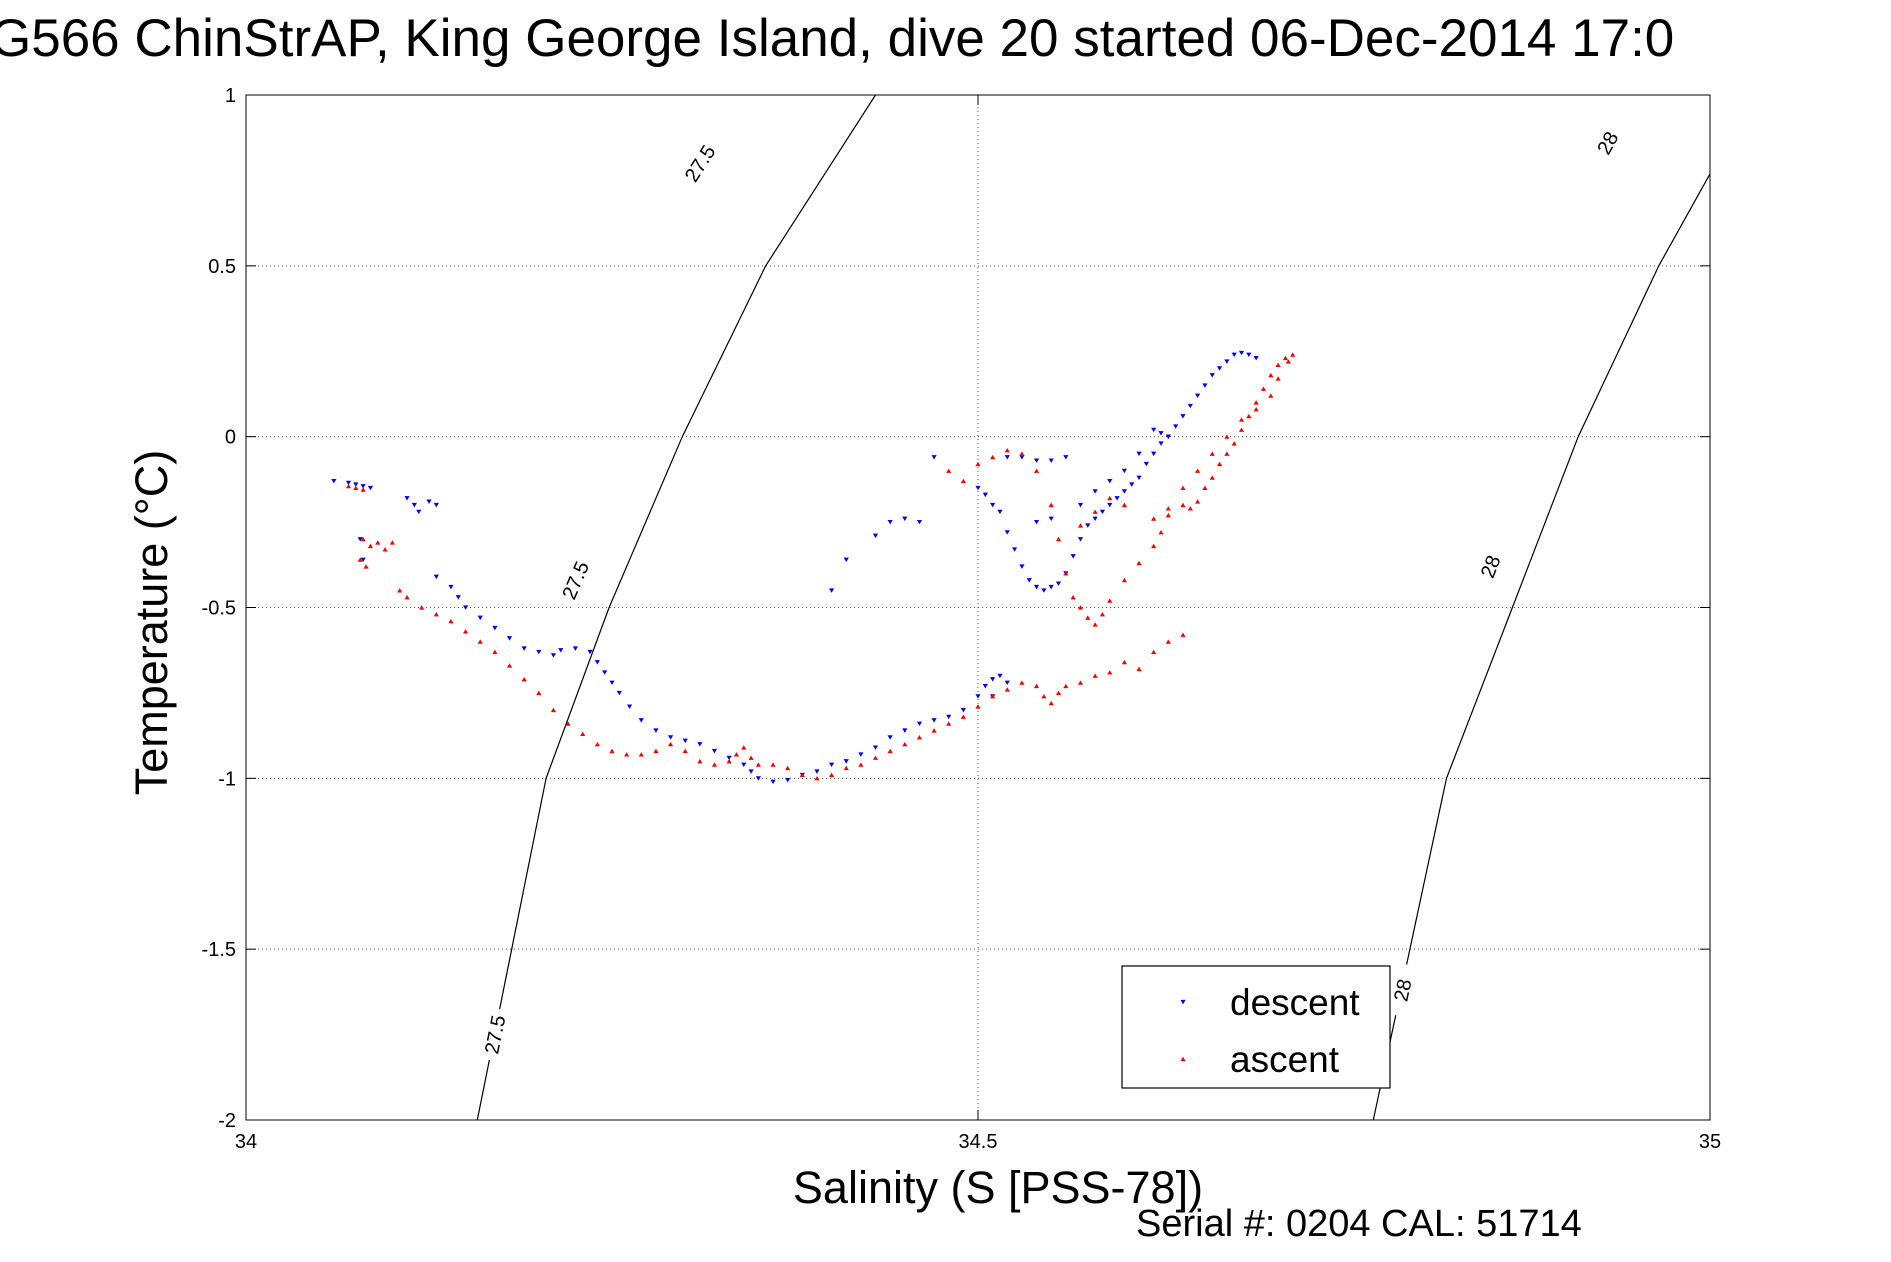  Describe the element at coordinates (1256, 1027) in the screenshot. I see `legend: descent ascent` at that location.